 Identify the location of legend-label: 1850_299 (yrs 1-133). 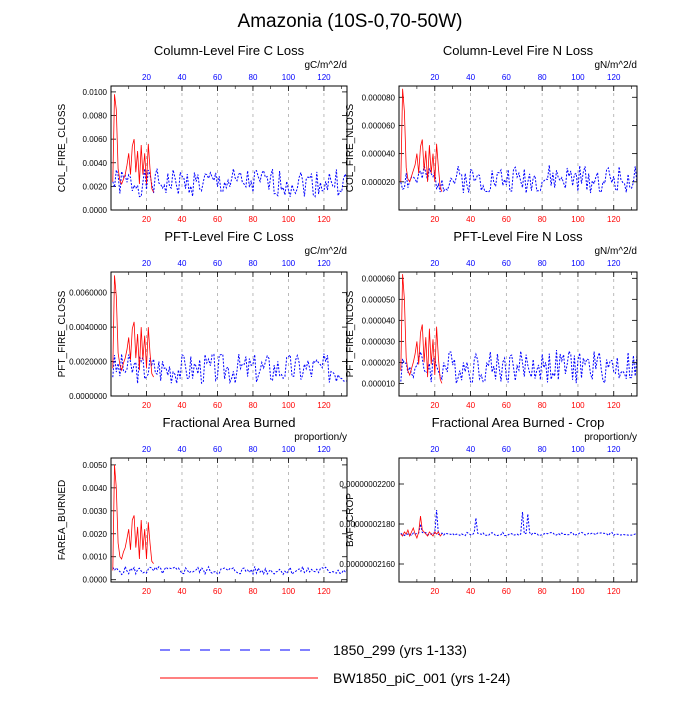
(400, 650).